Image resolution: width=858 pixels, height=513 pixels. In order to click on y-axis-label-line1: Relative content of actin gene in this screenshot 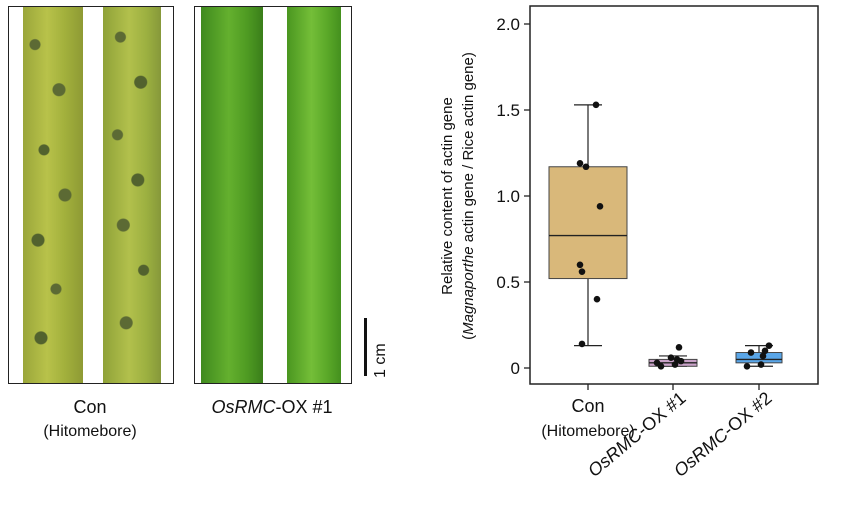, I will do `click(447, 196)`.